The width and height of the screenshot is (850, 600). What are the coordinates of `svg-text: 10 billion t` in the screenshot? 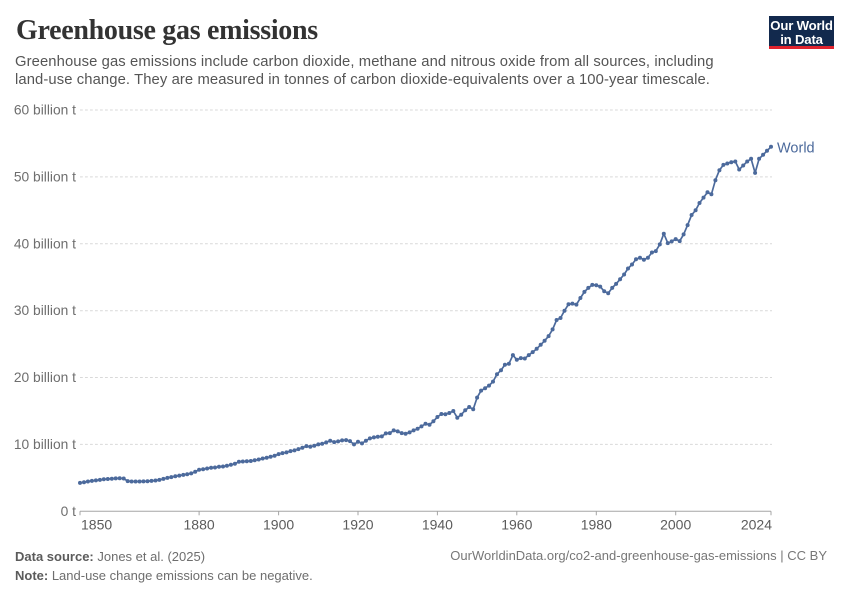 It's located at (45, 444).